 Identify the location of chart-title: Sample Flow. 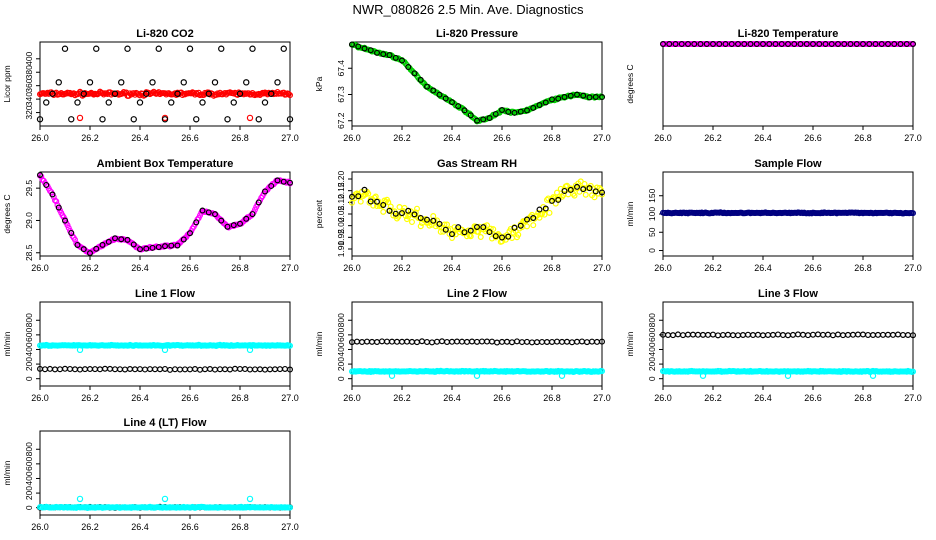
(788, 164).